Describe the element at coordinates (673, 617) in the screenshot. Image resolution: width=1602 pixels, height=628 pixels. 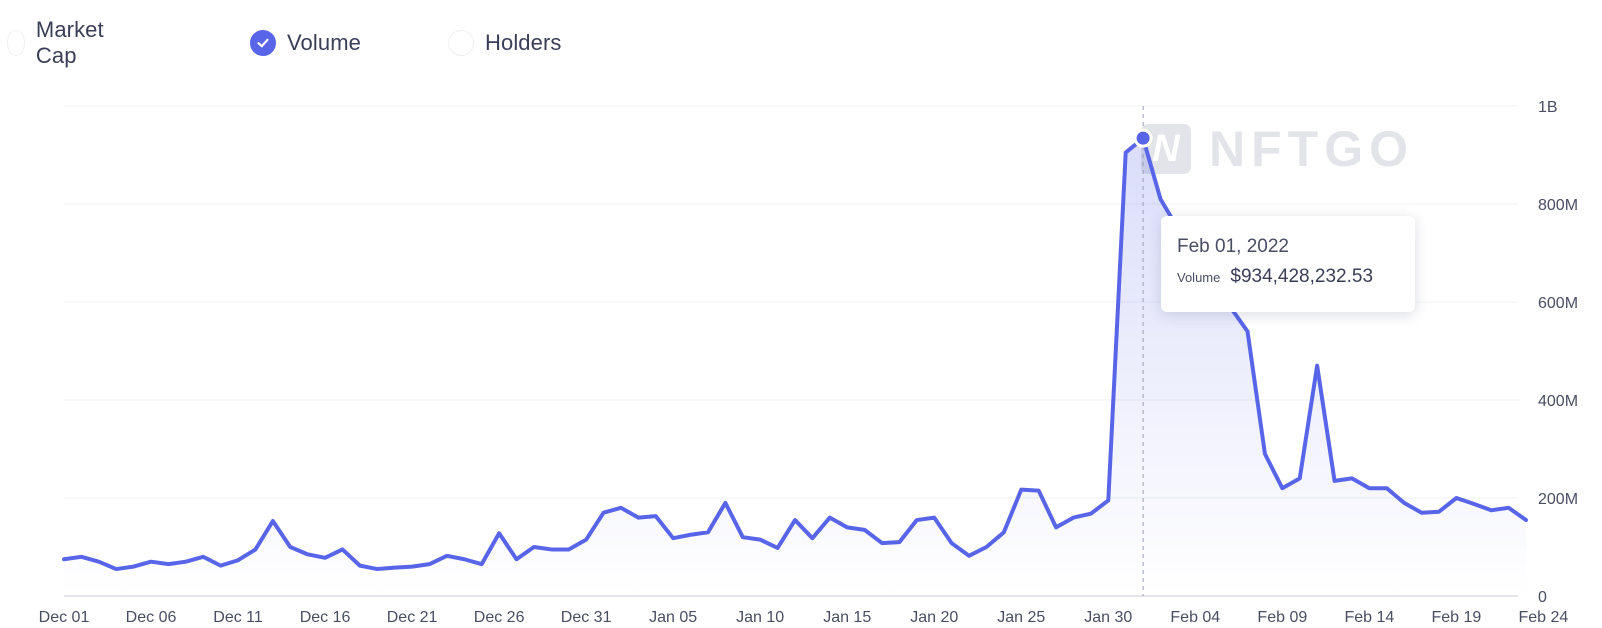
I see `x-tick-label: Jan 05` at that location.